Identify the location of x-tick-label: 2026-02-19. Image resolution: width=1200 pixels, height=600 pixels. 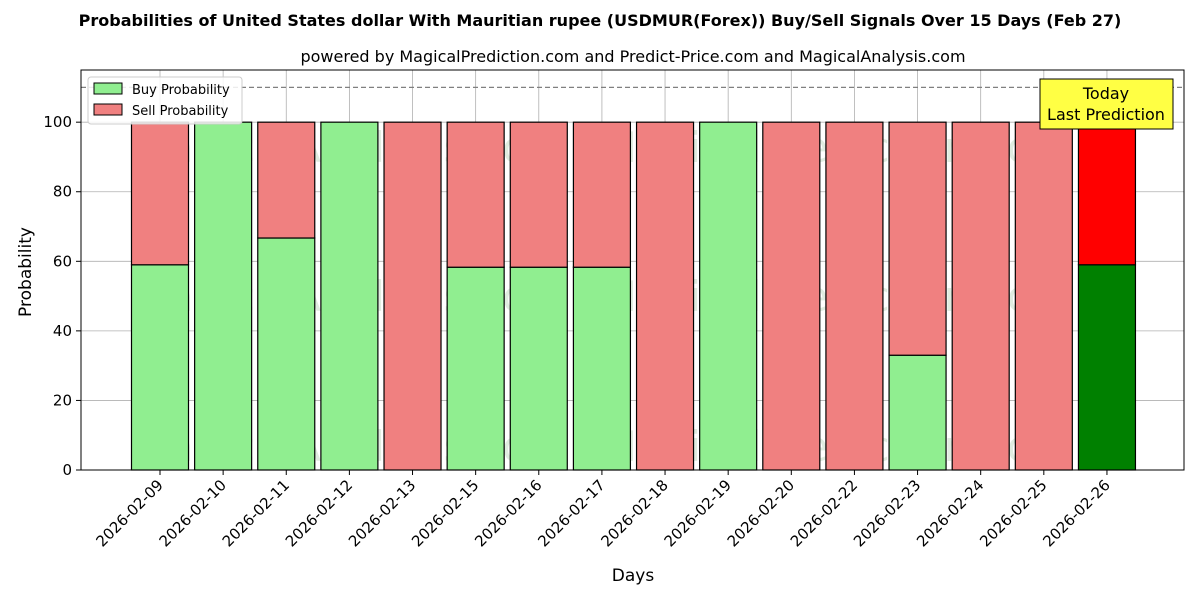
(698, 513).